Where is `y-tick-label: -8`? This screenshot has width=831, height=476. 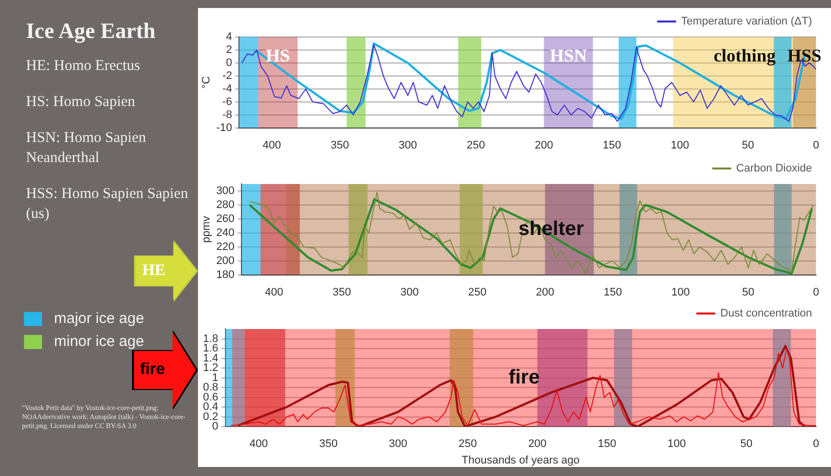
y-tick-label: -8 is located at coordinates (227, 114).